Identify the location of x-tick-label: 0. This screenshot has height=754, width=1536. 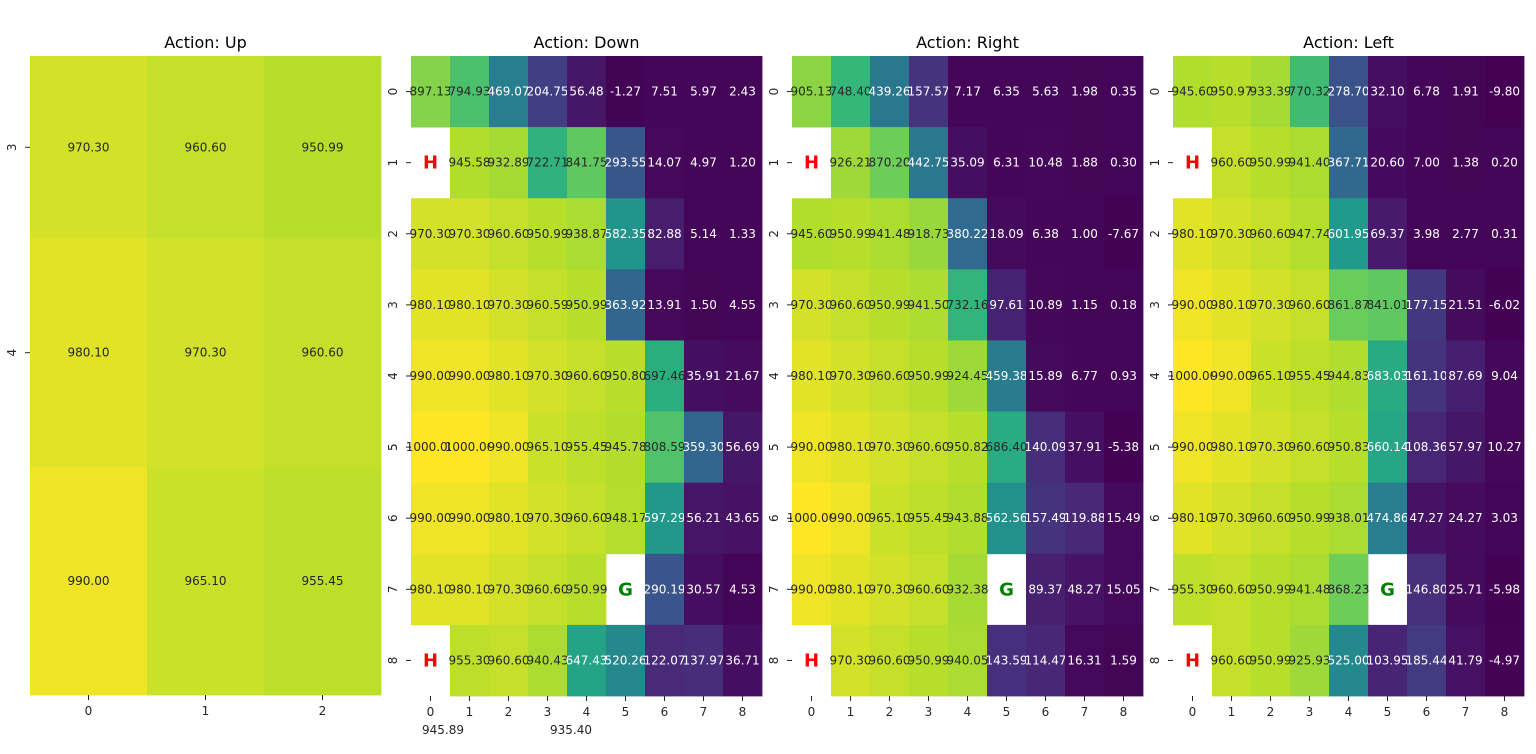
(812, 712).